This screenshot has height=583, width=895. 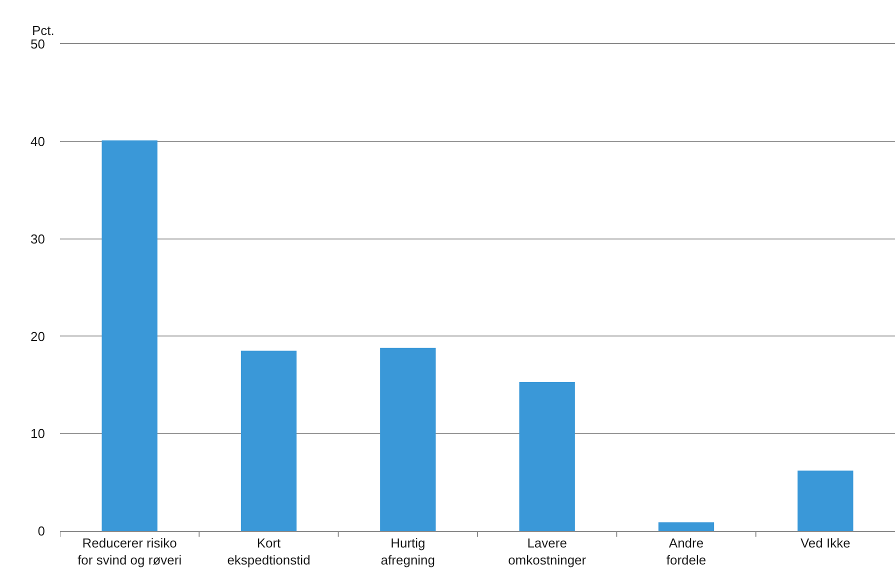 I want to click on x-tick-label: Andre fordele, so click(x=686, y=552).